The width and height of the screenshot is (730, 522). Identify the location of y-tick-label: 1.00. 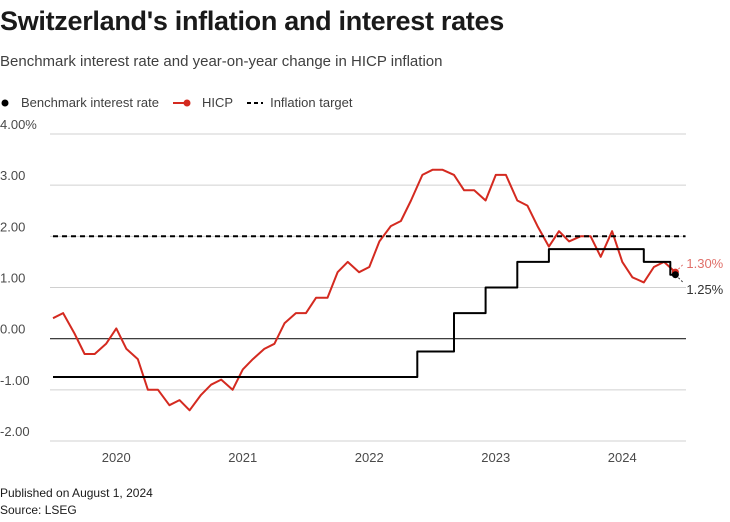
(12, 278).